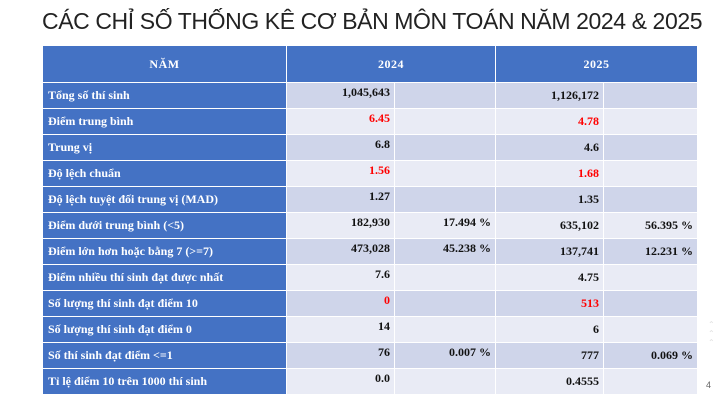 The image size is (724, 417). What do you see at coordinates (164, 199) in the screenshot?
I see `row-label: Độ lệch tuyệt đối trung vị (MAD)` at bounding box center [164, 199].